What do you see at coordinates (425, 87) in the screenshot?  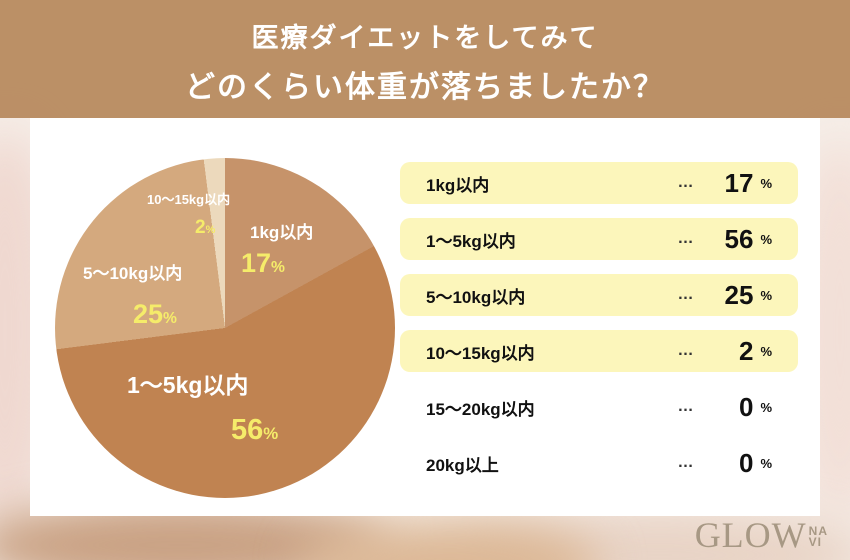 I see `title-line-2: どのくらい体重が落ちましたか？` at bounding box center [425, 87].